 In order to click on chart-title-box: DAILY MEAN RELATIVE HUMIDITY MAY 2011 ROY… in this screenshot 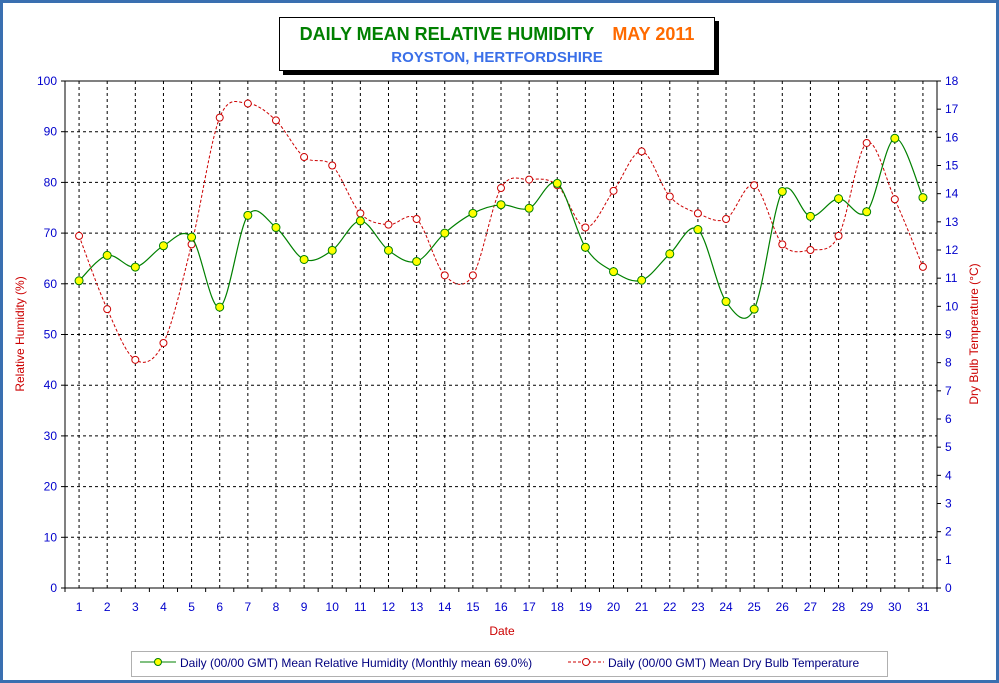, I will do `click(497, 44)`.